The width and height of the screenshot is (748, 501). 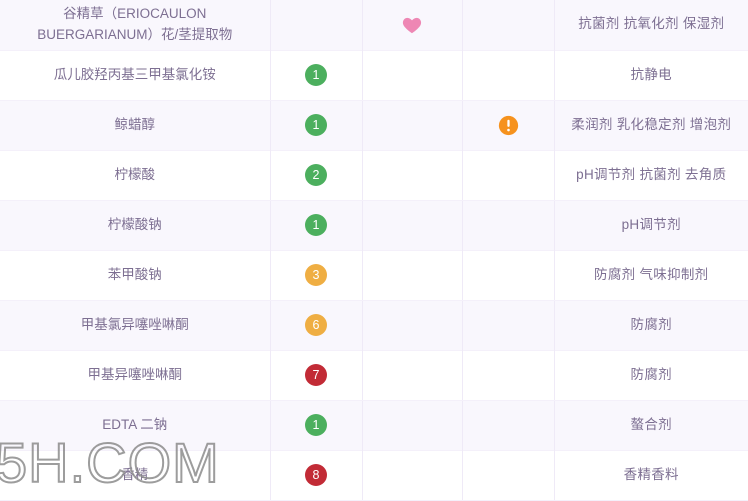 I want to click on table-row: 甲基异噻唑啉酮 7 防腐剂, so click(x=374, y=375).